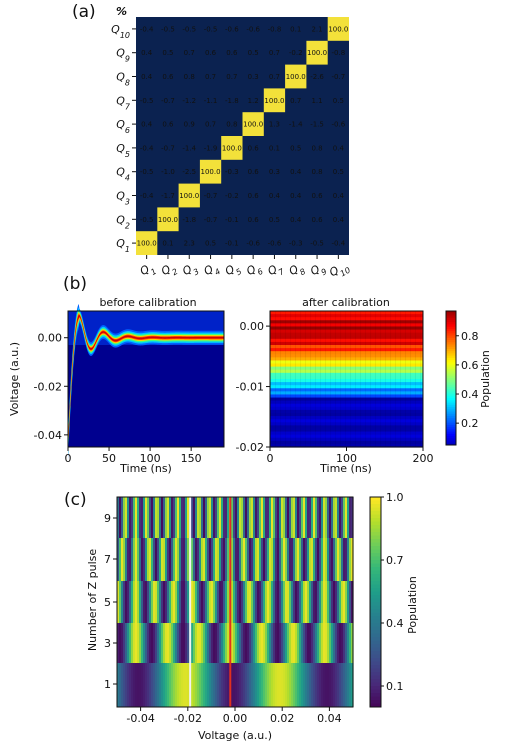 Image resolution: width=506 pixels, height=746 pixels. Describe the element at coordinates (254, 270) in the screenshot. I see `x-tick-label: Q6` at that location.